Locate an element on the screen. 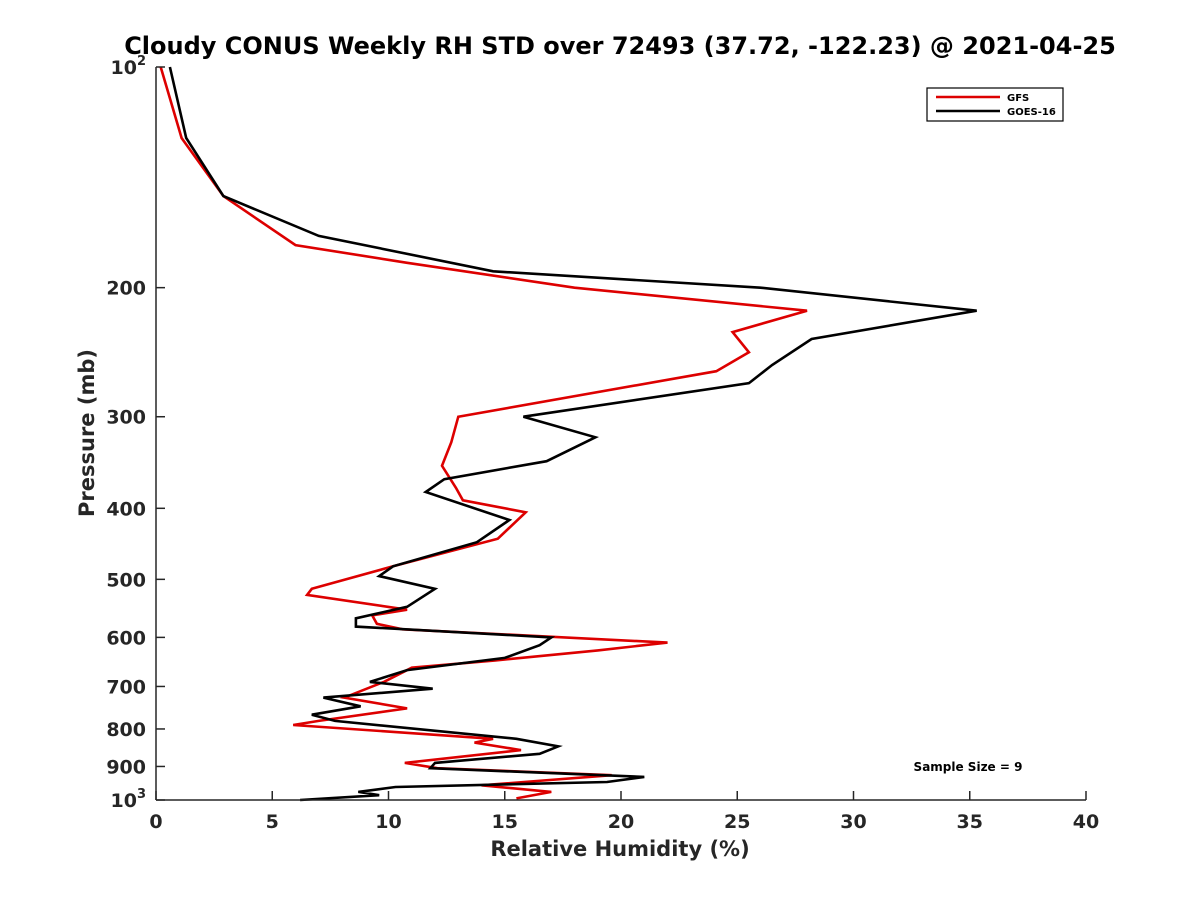 The width and height of the screenshot is (1200, 900). legend-label-goes16: GOES-16 is located at coordinates (1031, 112).